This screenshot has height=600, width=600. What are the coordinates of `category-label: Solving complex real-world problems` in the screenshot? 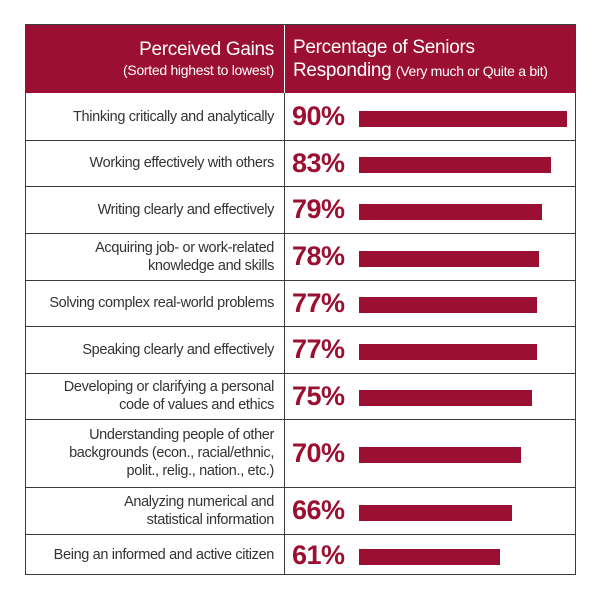 It's located at (161, 303).